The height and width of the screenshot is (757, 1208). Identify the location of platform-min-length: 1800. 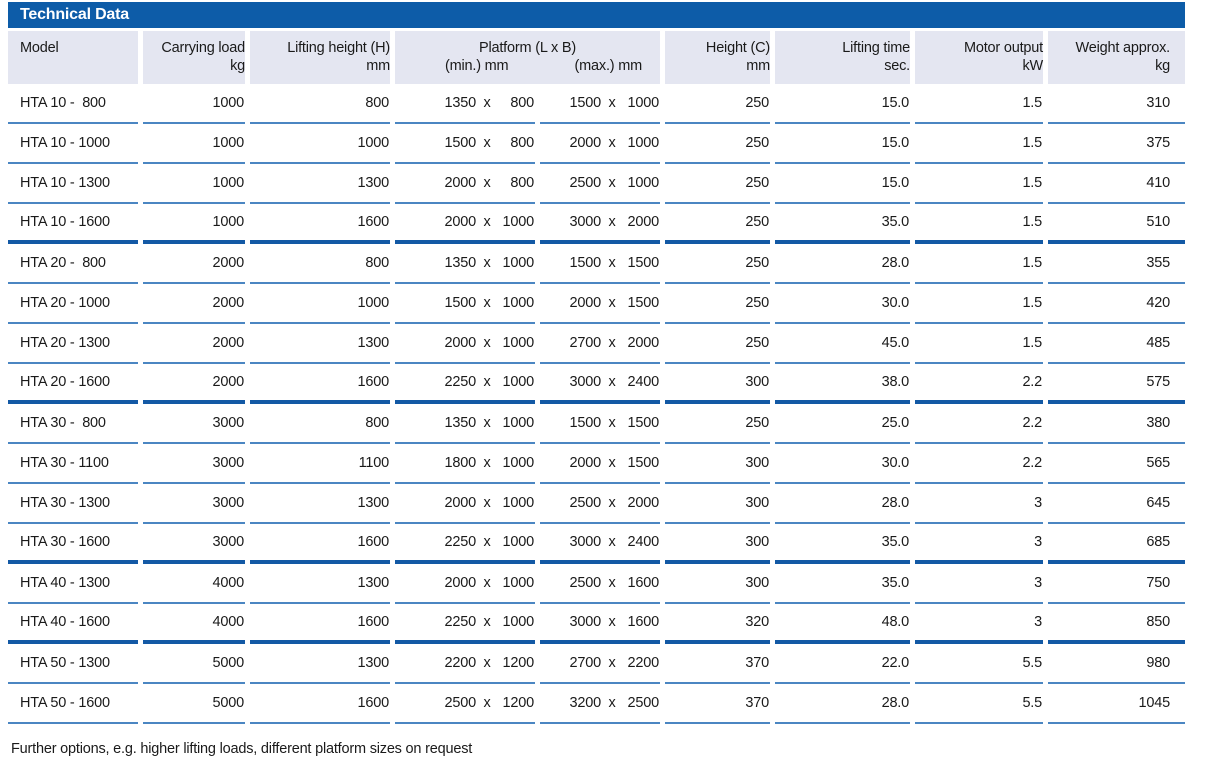
(460, 463).